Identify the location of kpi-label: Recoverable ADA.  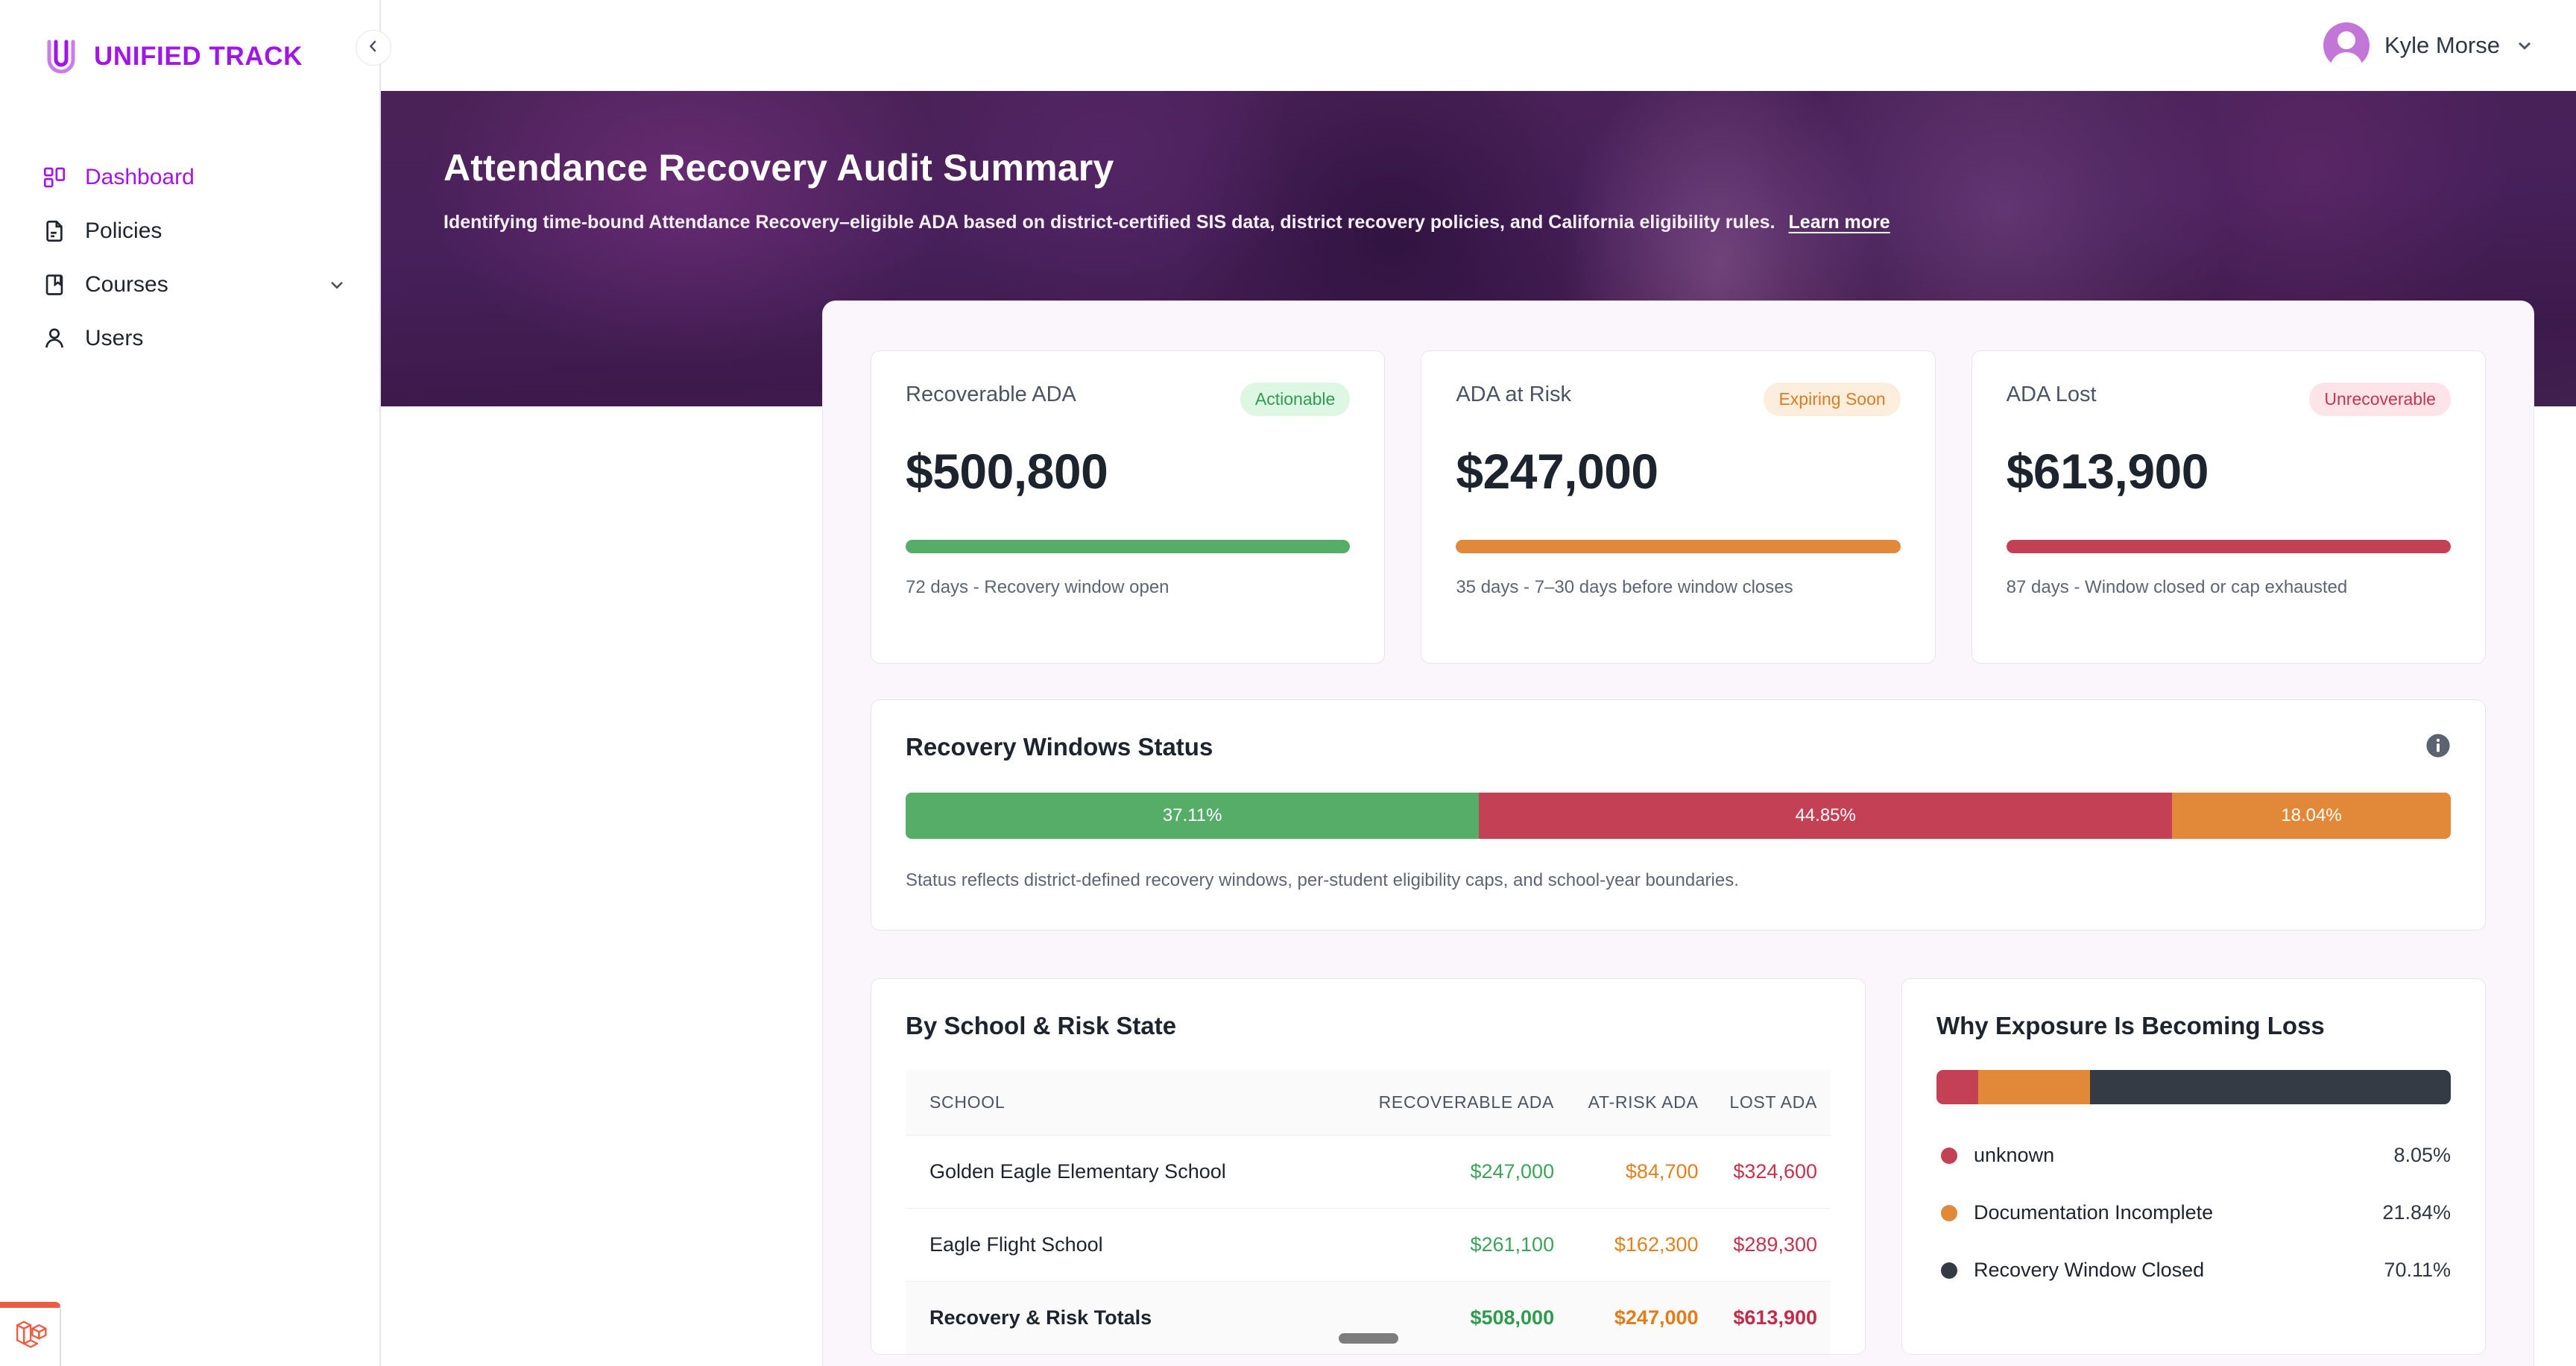
(991, 394).